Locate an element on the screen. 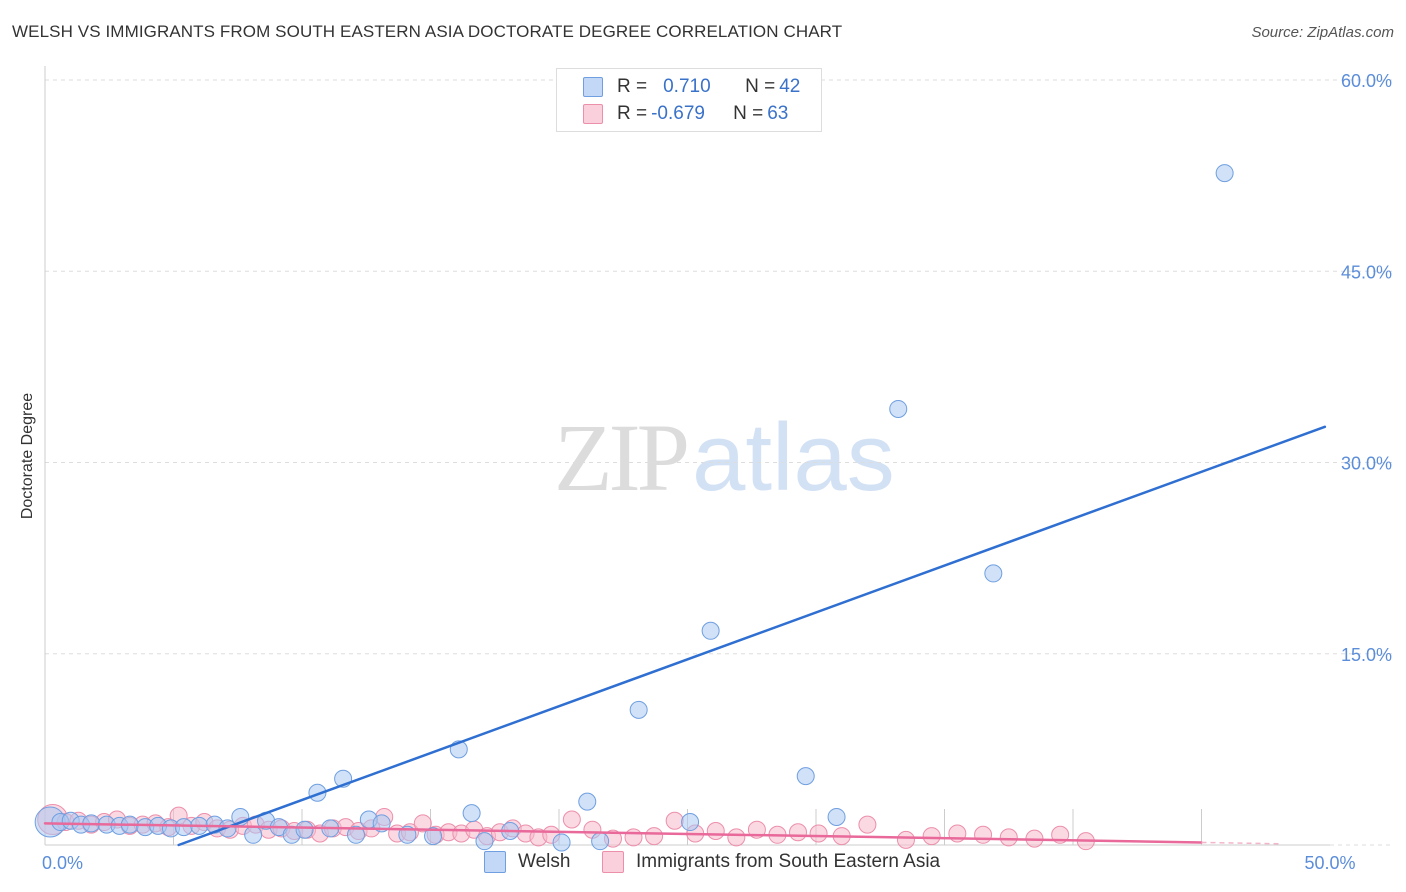  legend-item-immigrants: Immigrants from South Eastern Asia is located at coordinates (771, 862).